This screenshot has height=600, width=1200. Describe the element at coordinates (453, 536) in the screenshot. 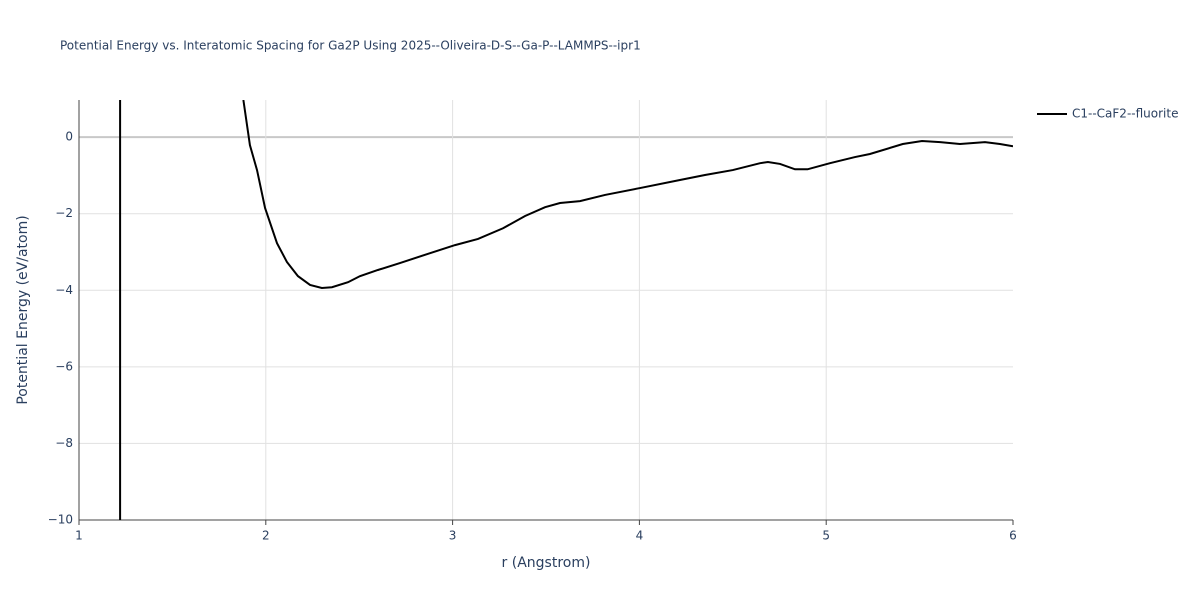

I see `x-tick-label: 3` at that location.